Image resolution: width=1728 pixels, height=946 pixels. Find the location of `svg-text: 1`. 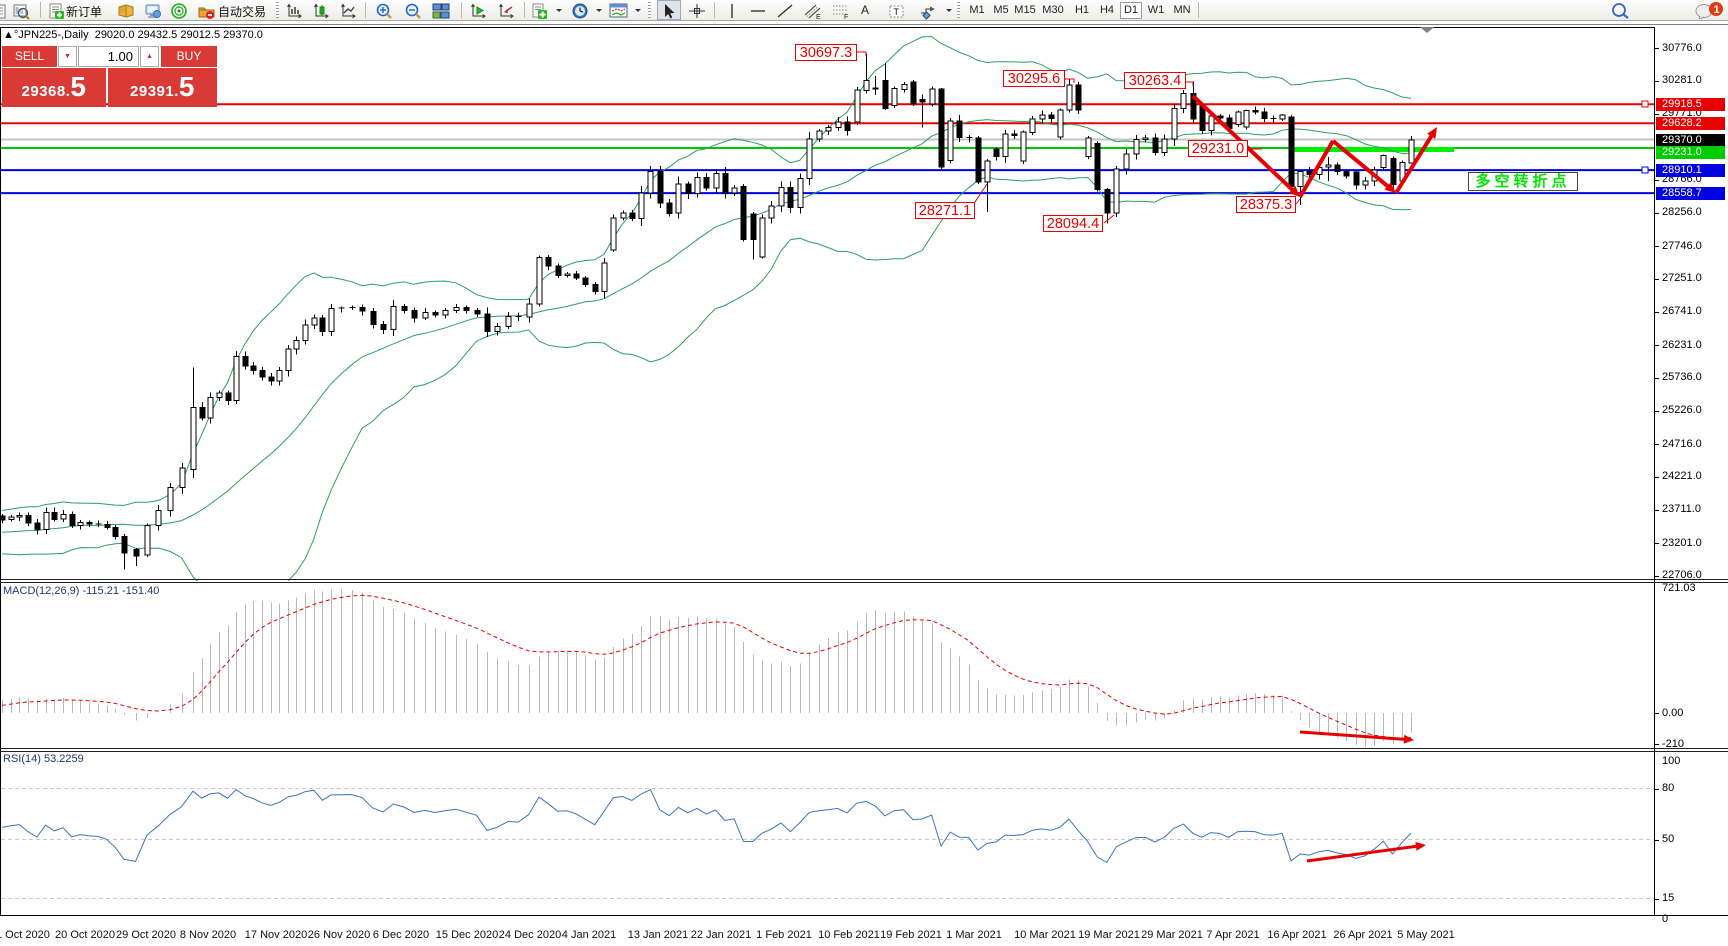

svg-text: 1 is located at coordinates (1717, 10).